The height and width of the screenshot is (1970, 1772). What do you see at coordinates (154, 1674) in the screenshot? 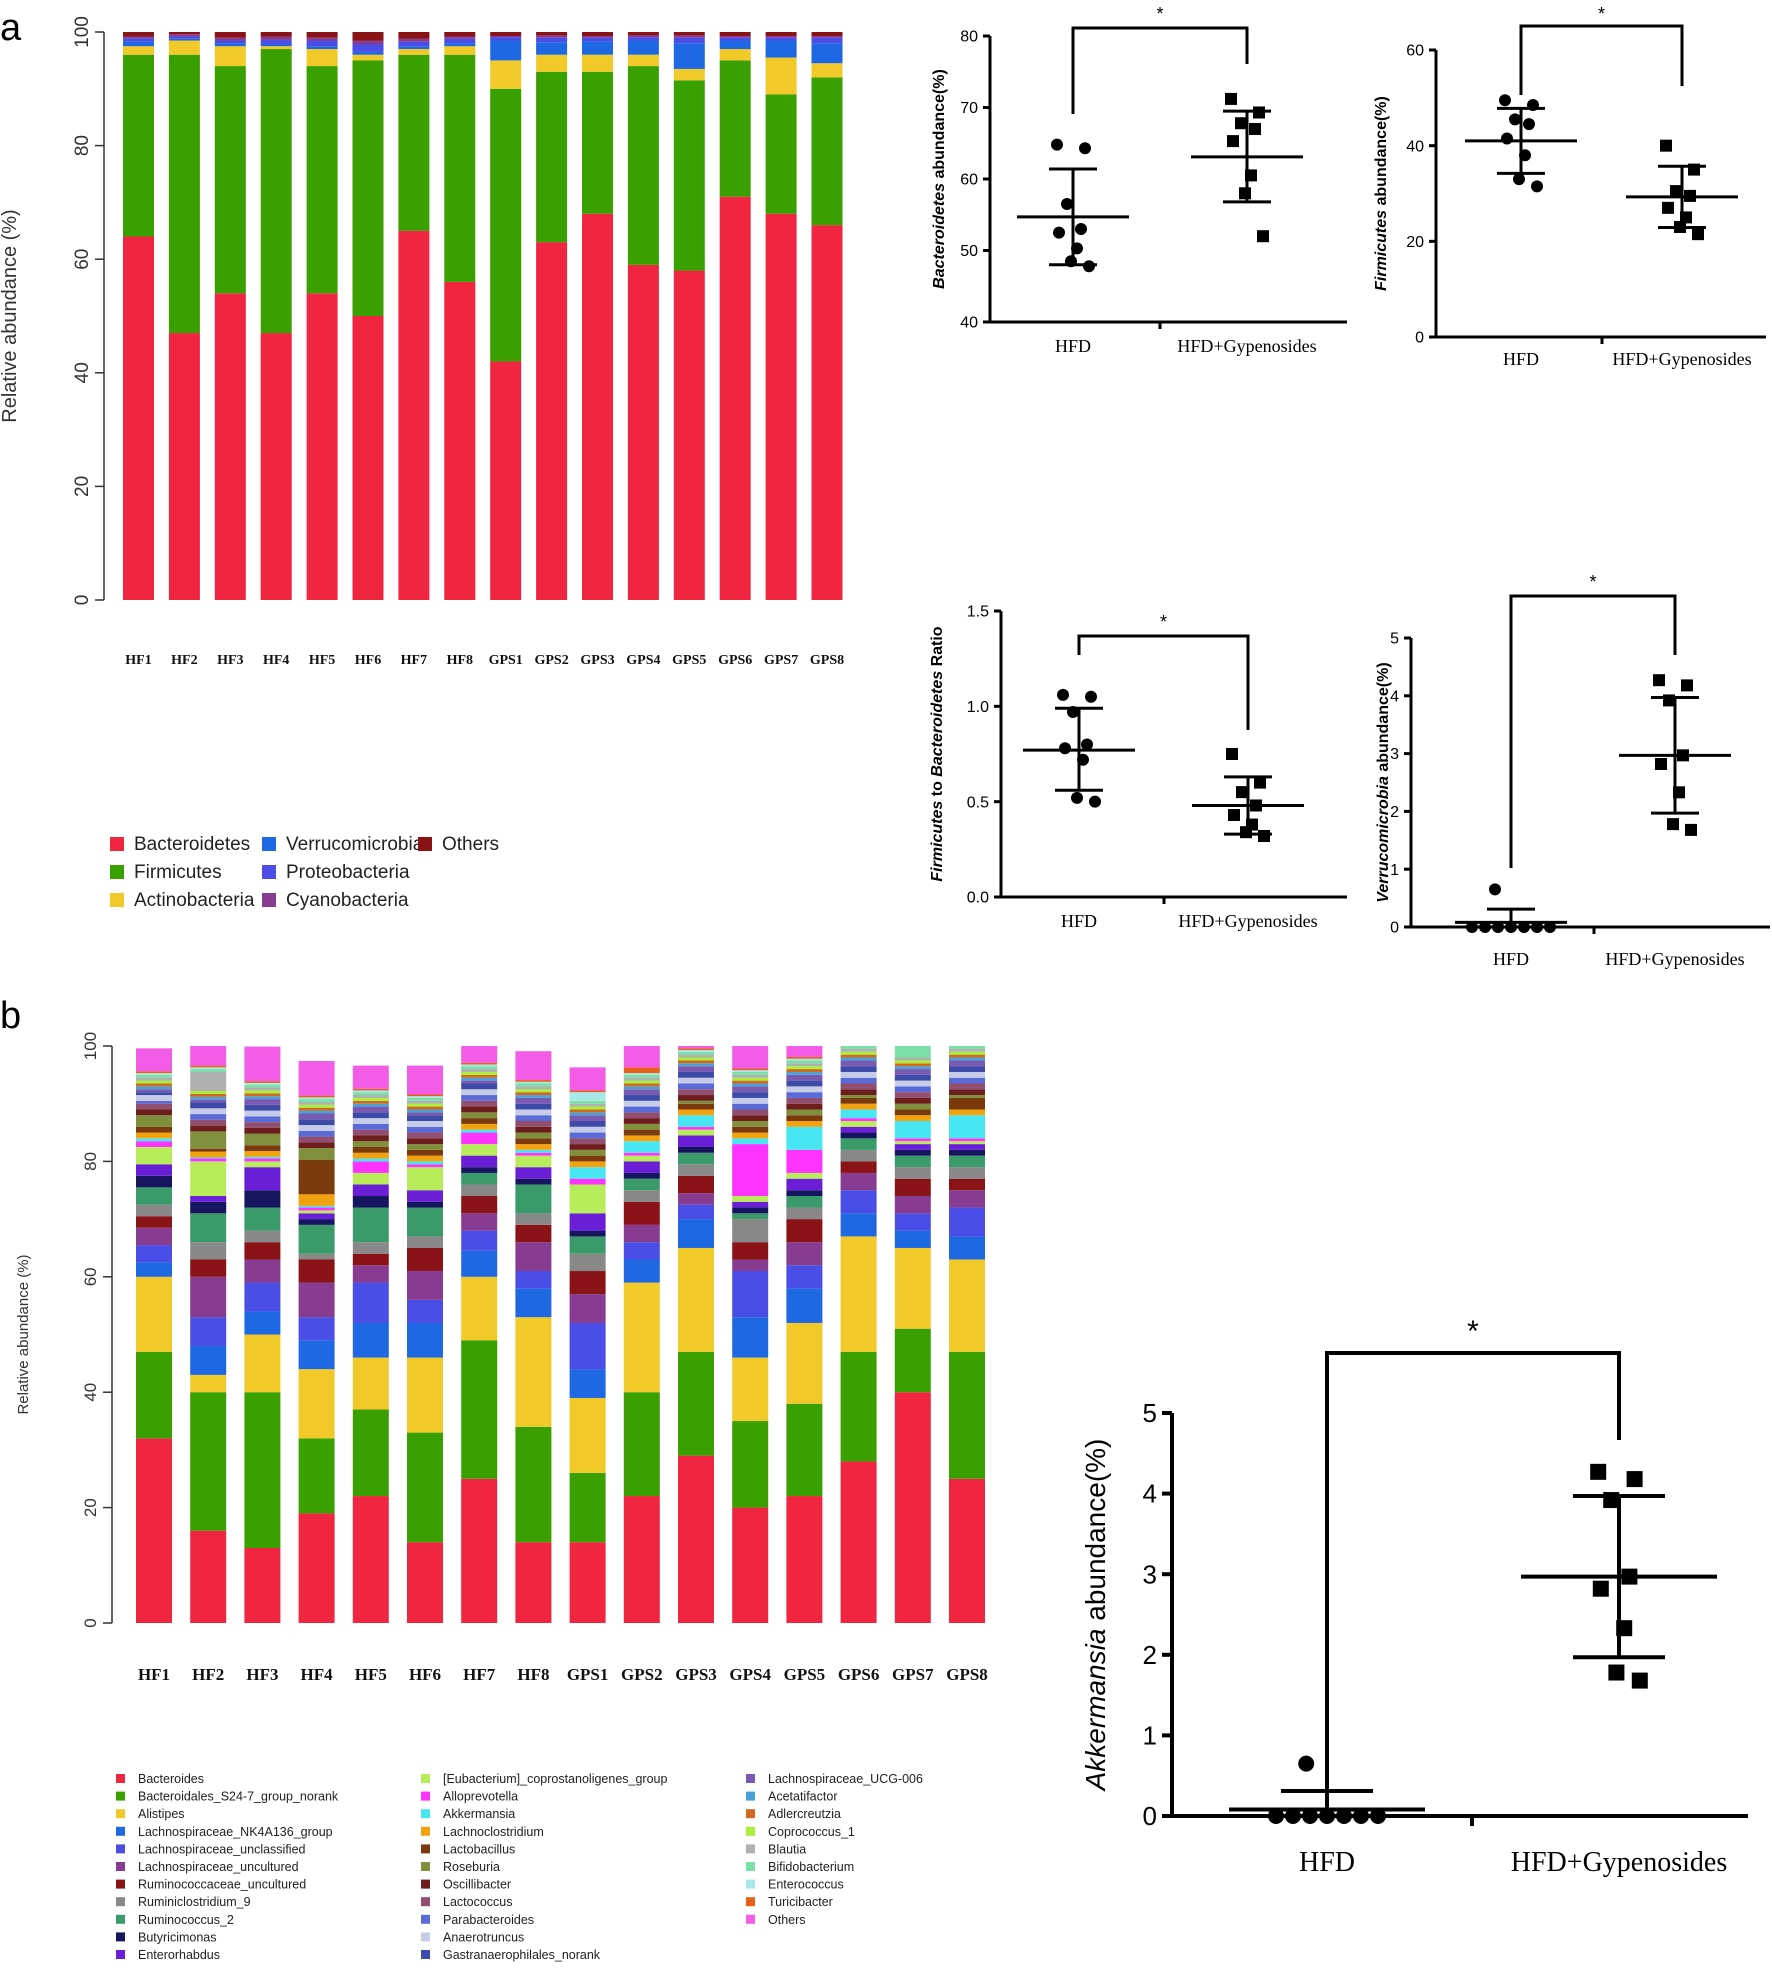
I see `x-tick-label: HF1` at bounding box center [154, 1674].